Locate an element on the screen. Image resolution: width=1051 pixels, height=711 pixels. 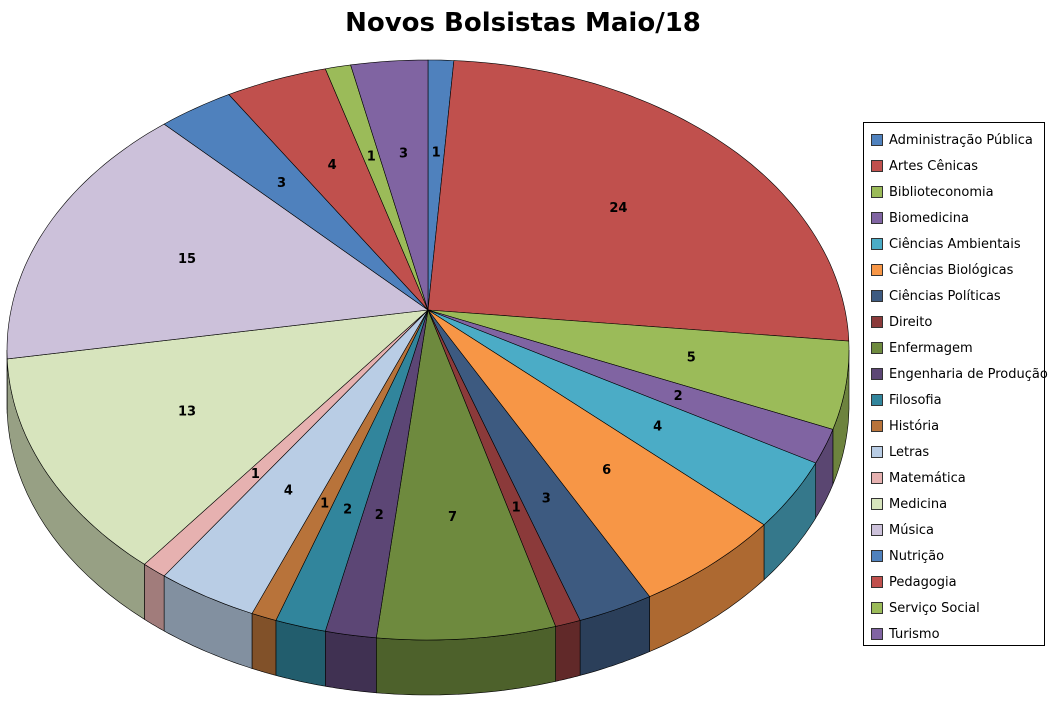
legend-item: Artes Cênicas is located at coordinates (954, 166).